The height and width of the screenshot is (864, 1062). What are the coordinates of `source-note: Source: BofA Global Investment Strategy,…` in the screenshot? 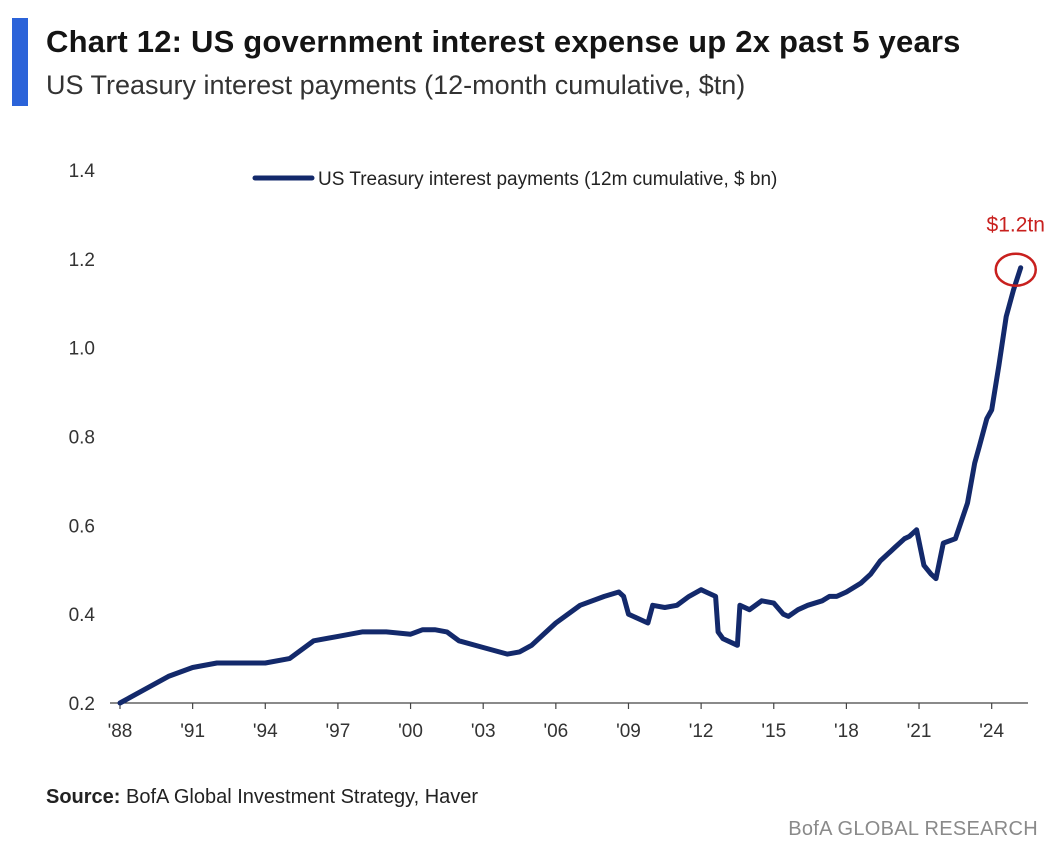 It's located at (262, 797).